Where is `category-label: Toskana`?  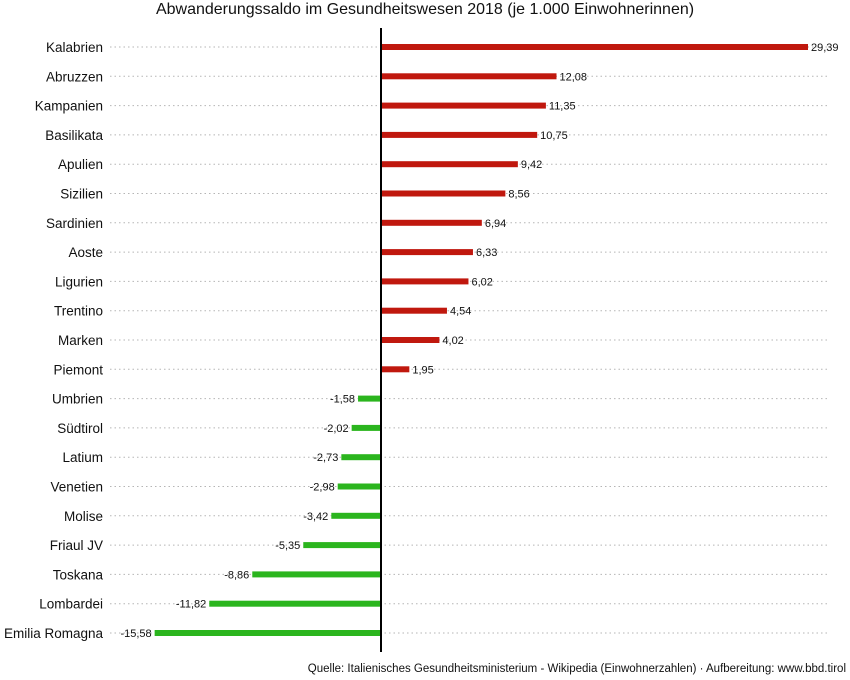
category-label: Toskana is located at coordinates (78, 574).